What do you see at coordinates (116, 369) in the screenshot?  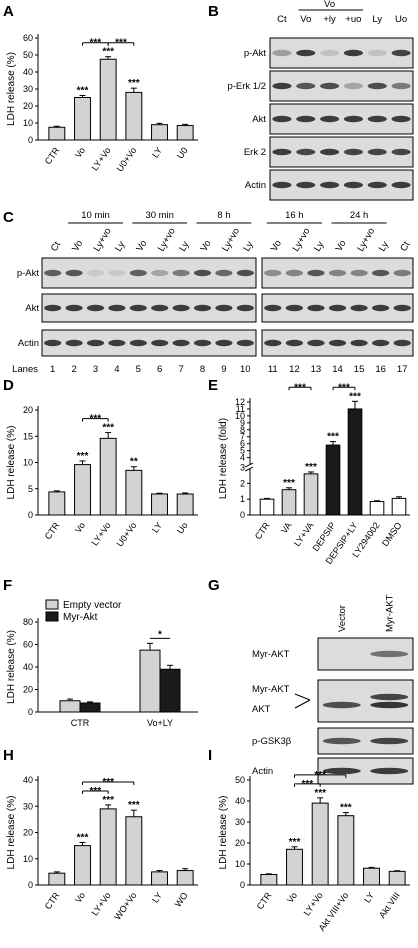 I see `lane-number: 4` at bounding box center [116, 369].